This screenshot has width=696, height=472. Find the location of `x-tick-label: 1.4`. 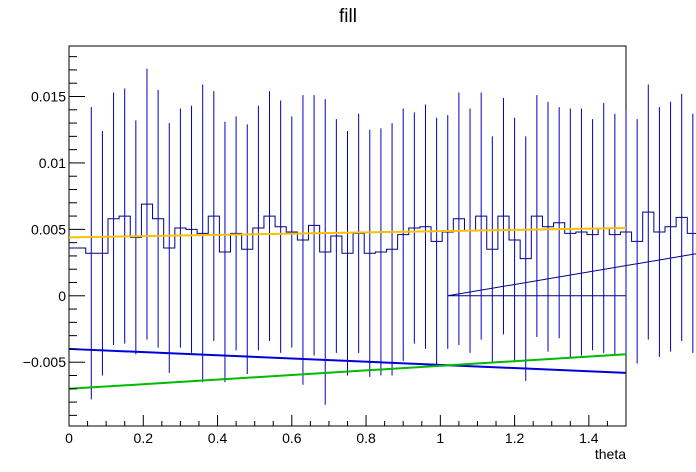

x-tick-label: 1.4 is located at coordinates (589, 438).